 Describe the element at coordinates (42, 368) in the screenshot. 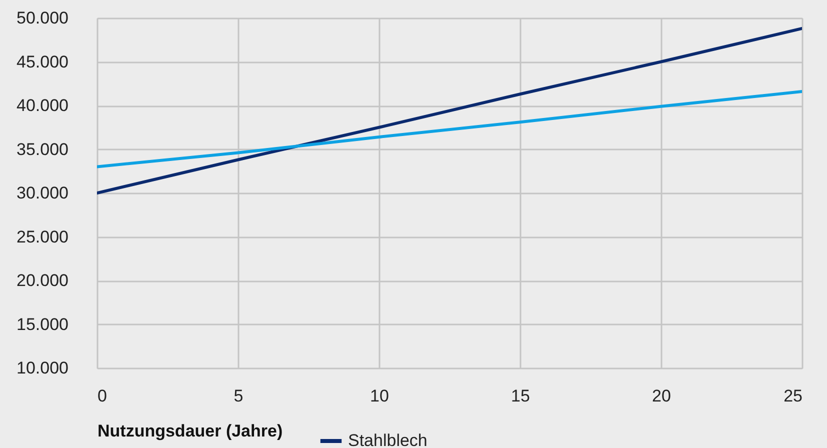

I see `y-tick-label: 10.000` at that location.